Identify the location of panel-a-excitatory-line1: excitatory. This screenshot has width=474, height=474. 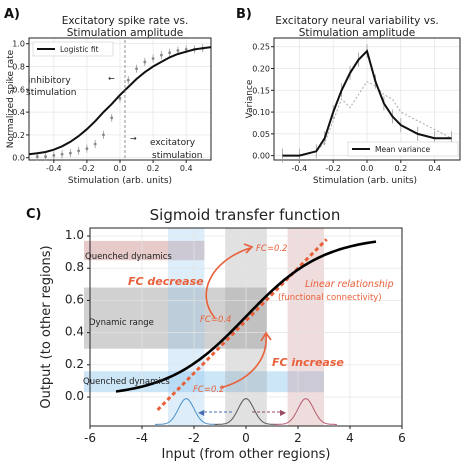
(173, 143).